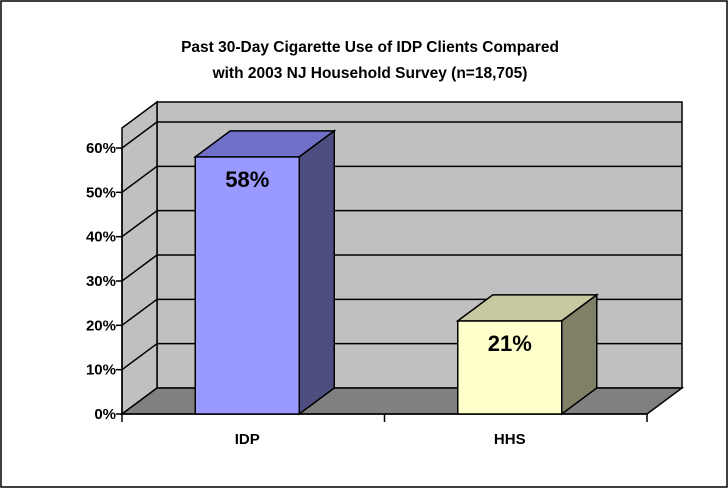 The height and width of the screenshot is (493, 728). Describe the element at coordinates (101, 370) in the screenshot. I see `y-tick-label: 10%` at that location.